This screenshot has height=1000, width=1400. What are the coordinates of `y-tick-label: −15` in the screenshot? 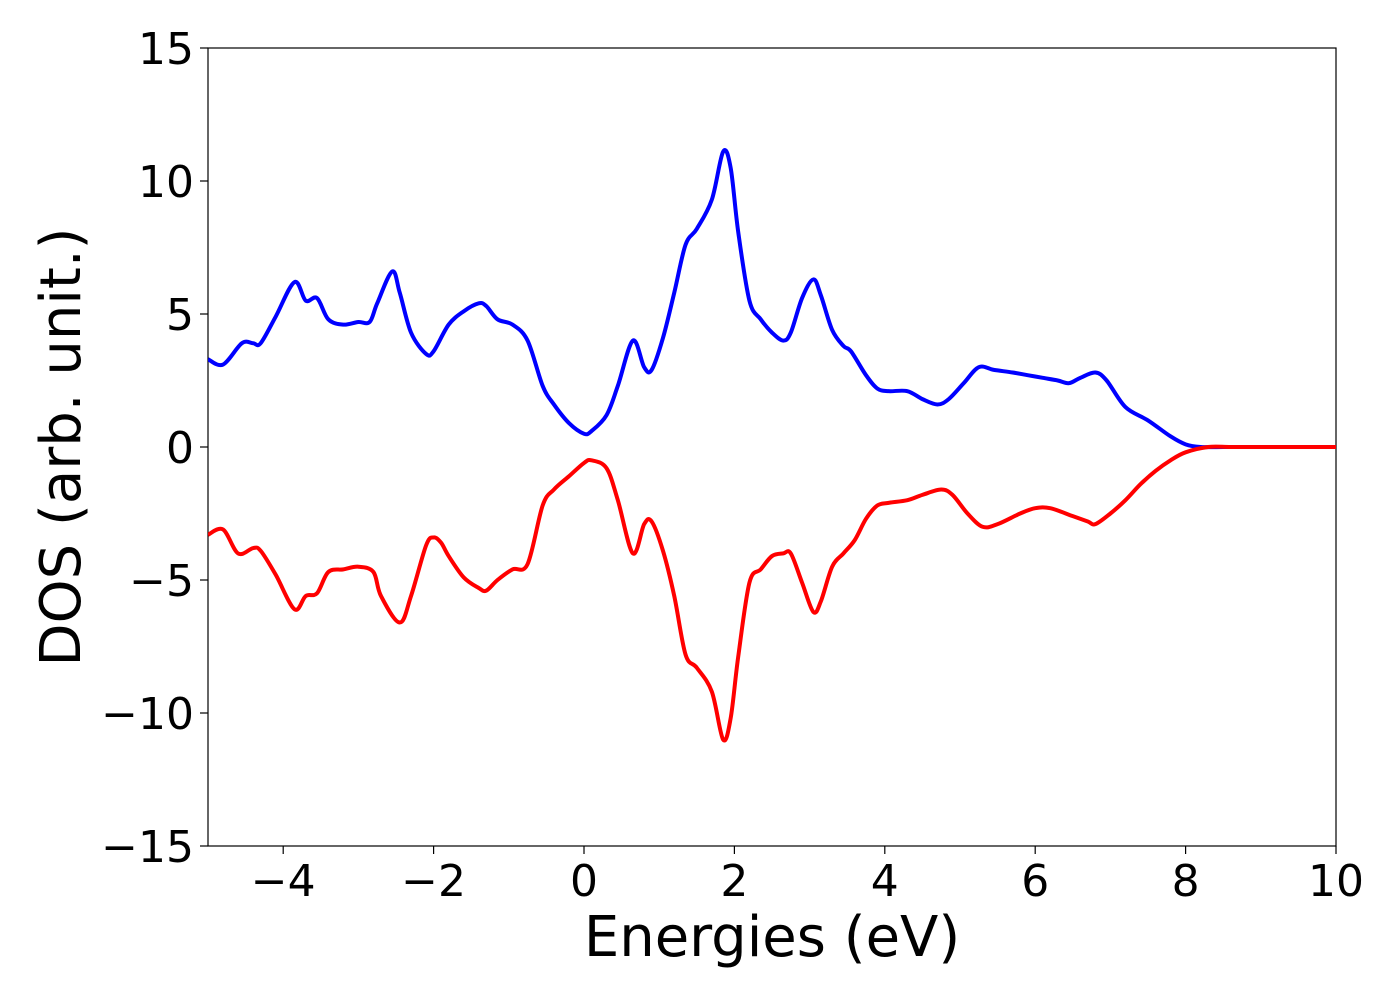 It's located at (147, 847).